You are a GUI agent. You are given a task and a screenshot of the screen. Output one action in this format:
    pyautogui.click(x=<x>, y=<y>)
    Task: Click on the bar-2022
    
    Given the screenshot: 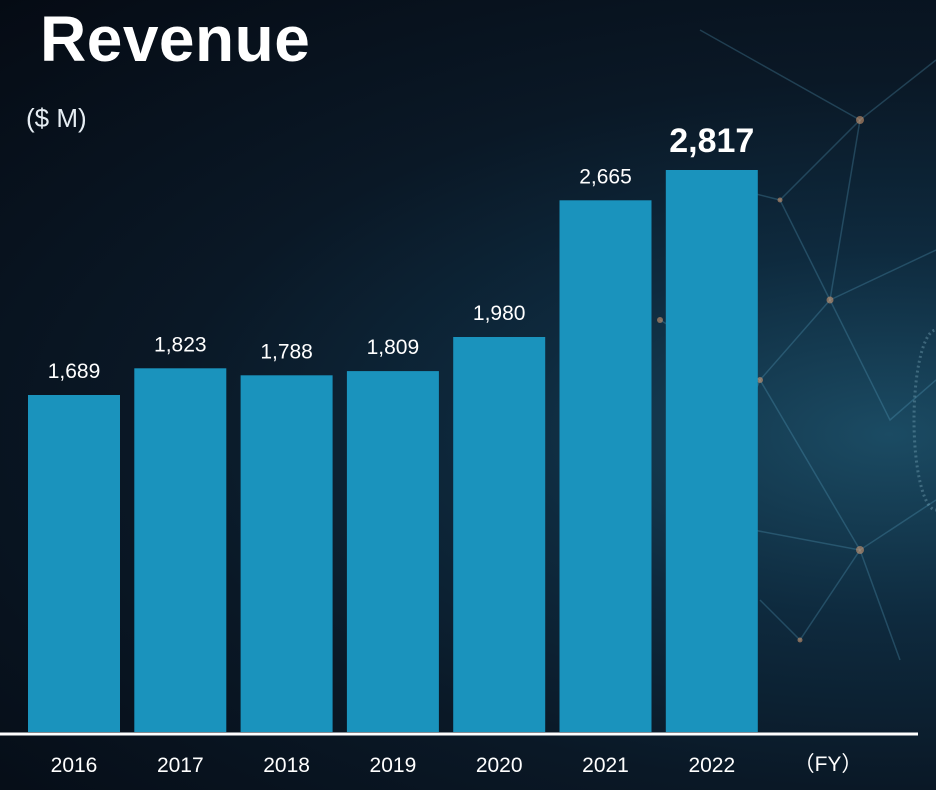 What is the action you would take?
    pyautogui.click(x=711, y=451)
    